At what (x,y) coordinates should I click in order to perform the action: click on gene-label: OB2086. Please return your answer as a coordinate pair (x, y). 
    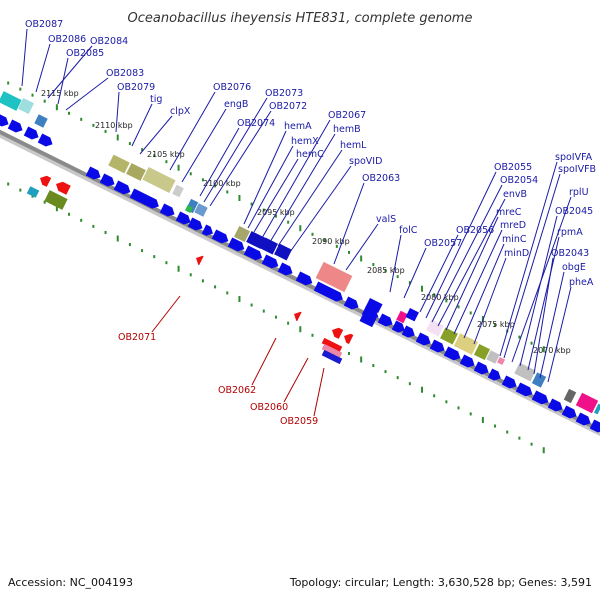
    Looking at the image, I should click on (67, 39).